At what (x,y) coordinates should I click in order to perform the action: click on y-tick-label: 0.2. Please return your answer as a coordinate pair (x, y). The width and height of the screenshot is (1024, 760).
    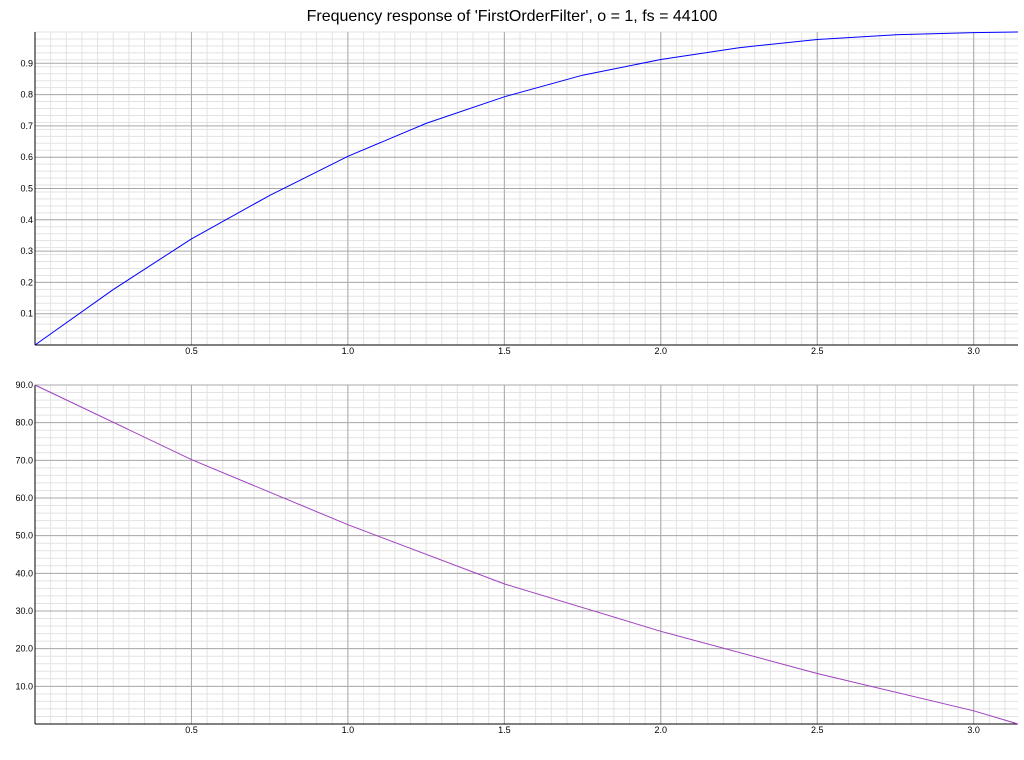
    Looking at the image, I should click on (26, 282).